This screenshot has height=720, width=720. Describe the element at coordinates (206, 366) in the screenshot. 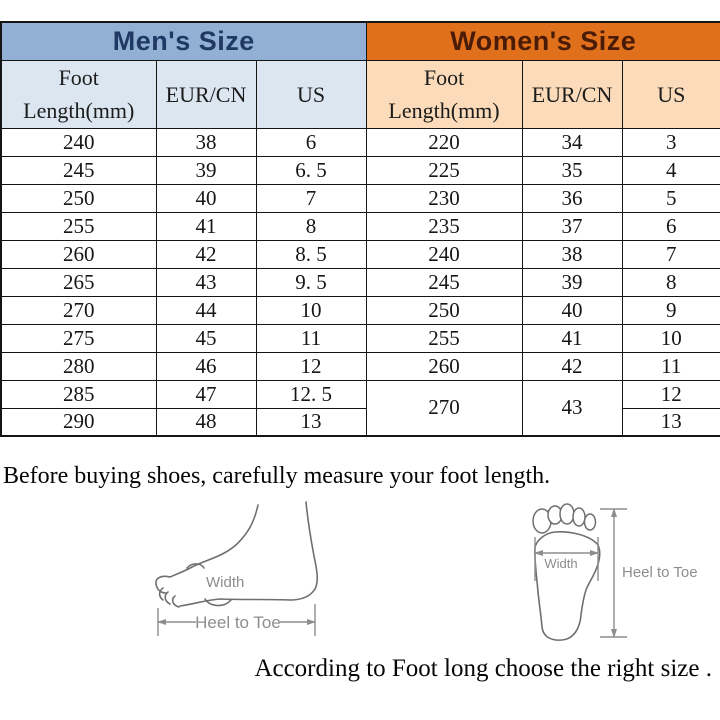

I see `men-cell: 46` at that location.